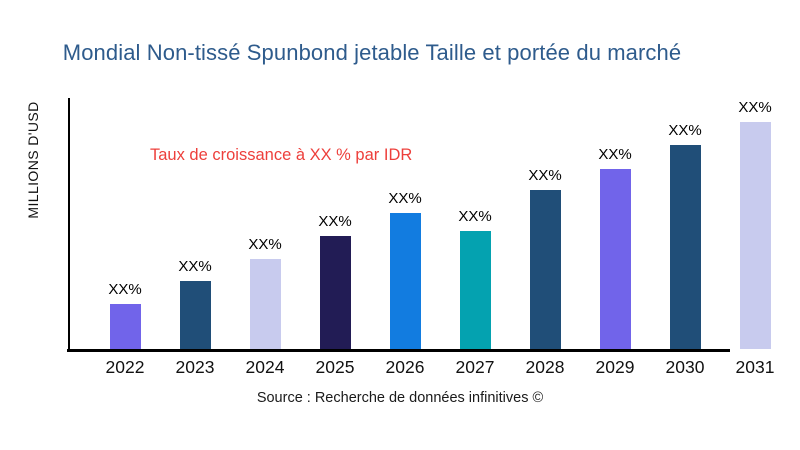 The image size is (800, 450). I want to click on bar-value-label-2025: XX%, so click(335, 221).